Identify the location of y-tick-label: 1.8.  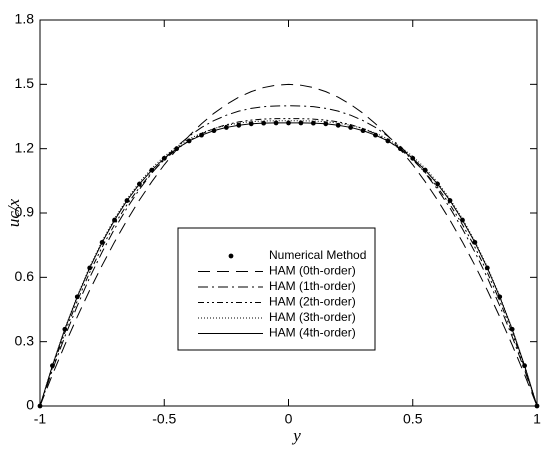
(25, 19).